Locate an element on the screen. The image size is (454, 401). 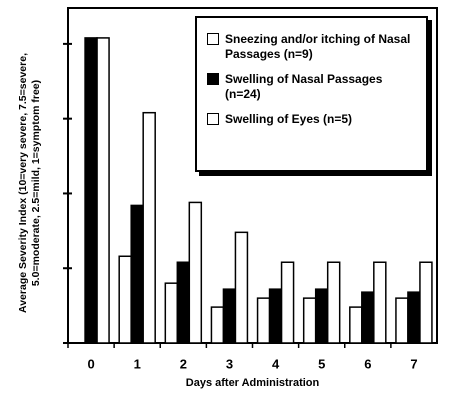
legend-item: Swelling of Eyes (n=5) is located at coordinates (313, 119).